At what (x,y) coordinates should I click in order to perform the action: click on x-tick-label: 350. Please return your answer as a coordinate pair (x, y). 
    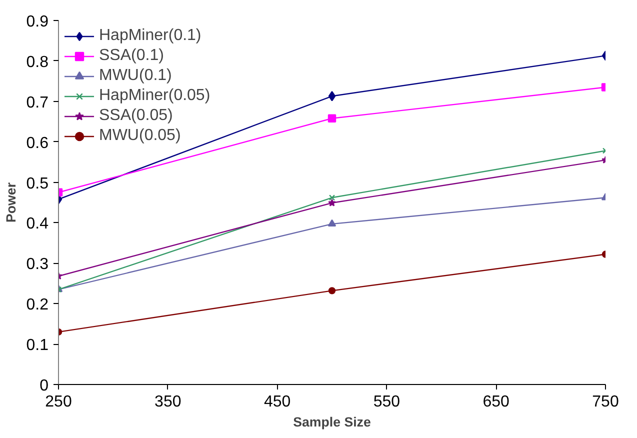
    Looking at the image, I should click on (168, 402).